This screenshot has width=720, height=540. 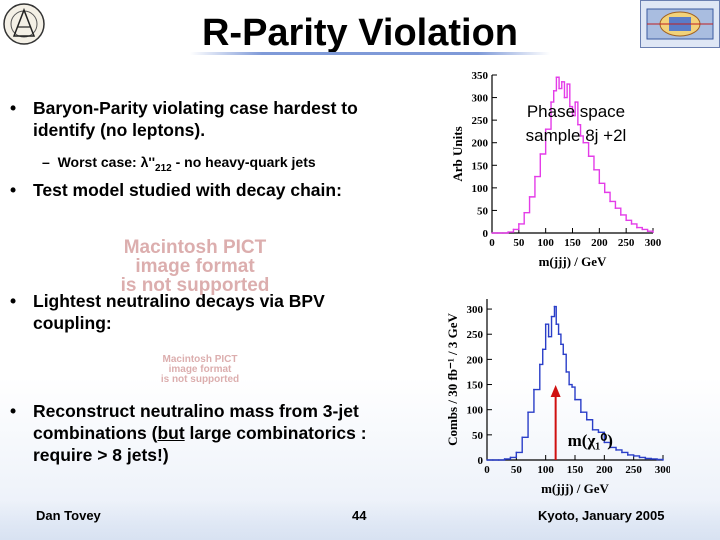 What do you see at coordinates (483, 211) in the screenshot?
I see `y-tick-label: 50` at bounding box center [483, 211].